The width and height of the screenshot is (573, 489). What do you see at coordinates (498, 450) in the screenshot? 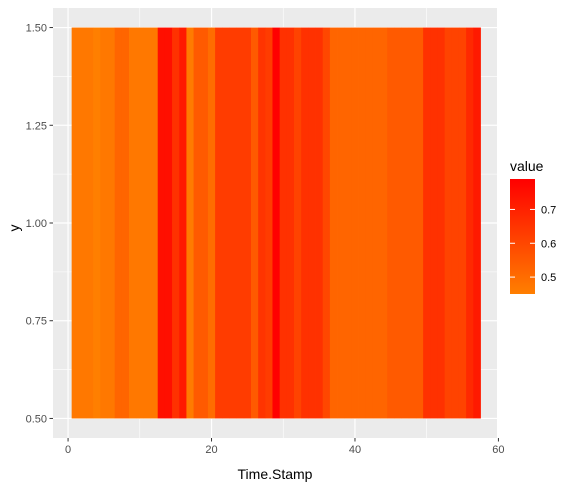
I see `x-tick-label: 60` at bounding box center [498, 450].